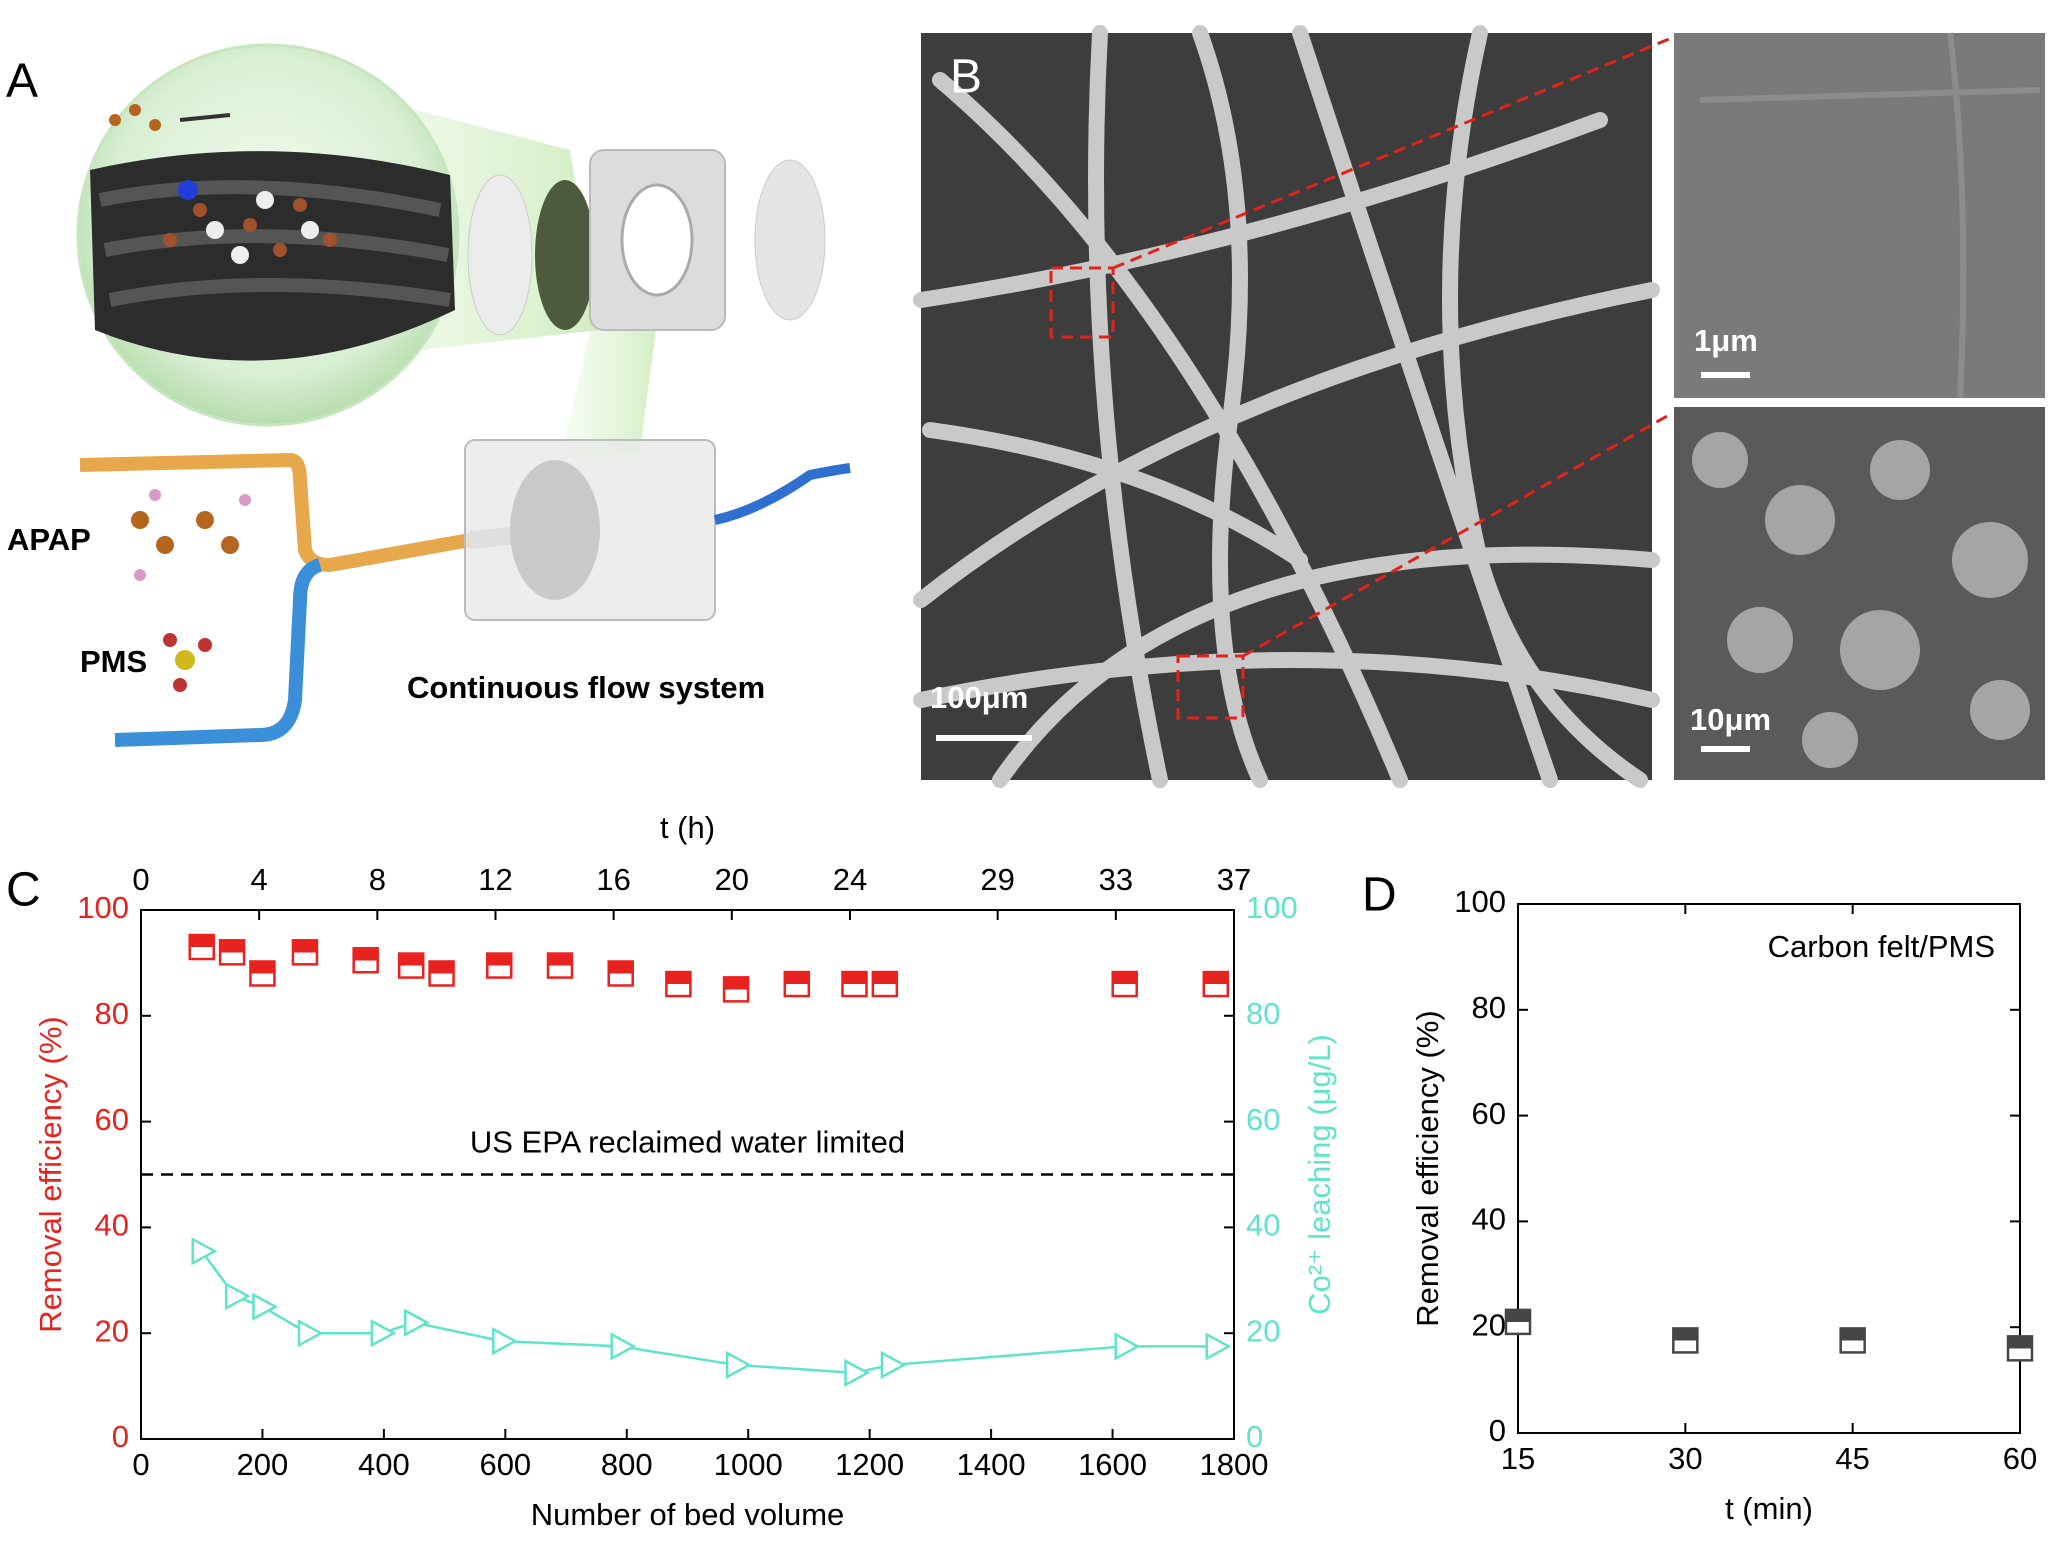 The height and width of the screenshot is (1553, 2048). I want to click on y2-tick-label: 60, so click(1263, 1119).